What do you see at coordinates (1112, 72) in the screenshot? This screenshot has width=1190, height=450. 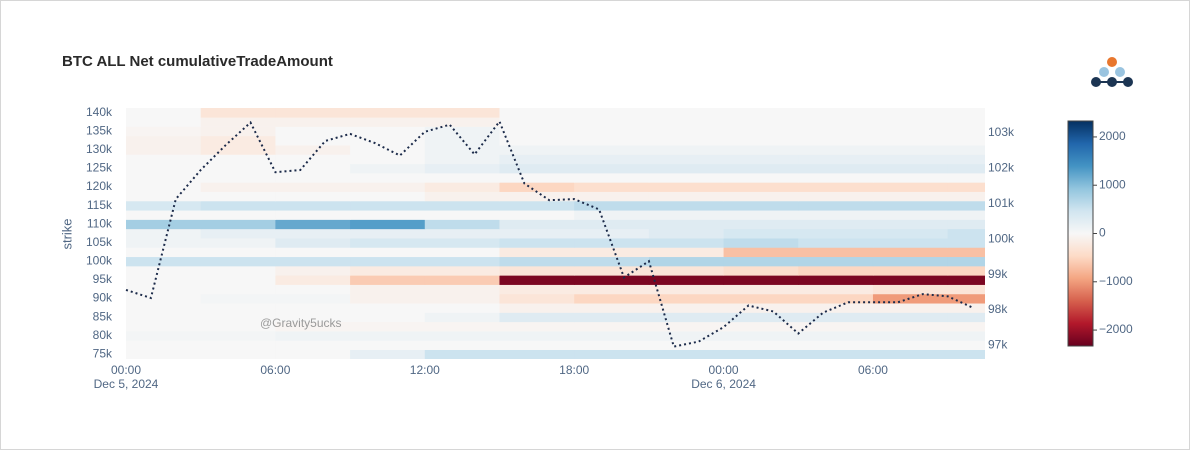 I see `logo` at bounding box center [1112, 72].